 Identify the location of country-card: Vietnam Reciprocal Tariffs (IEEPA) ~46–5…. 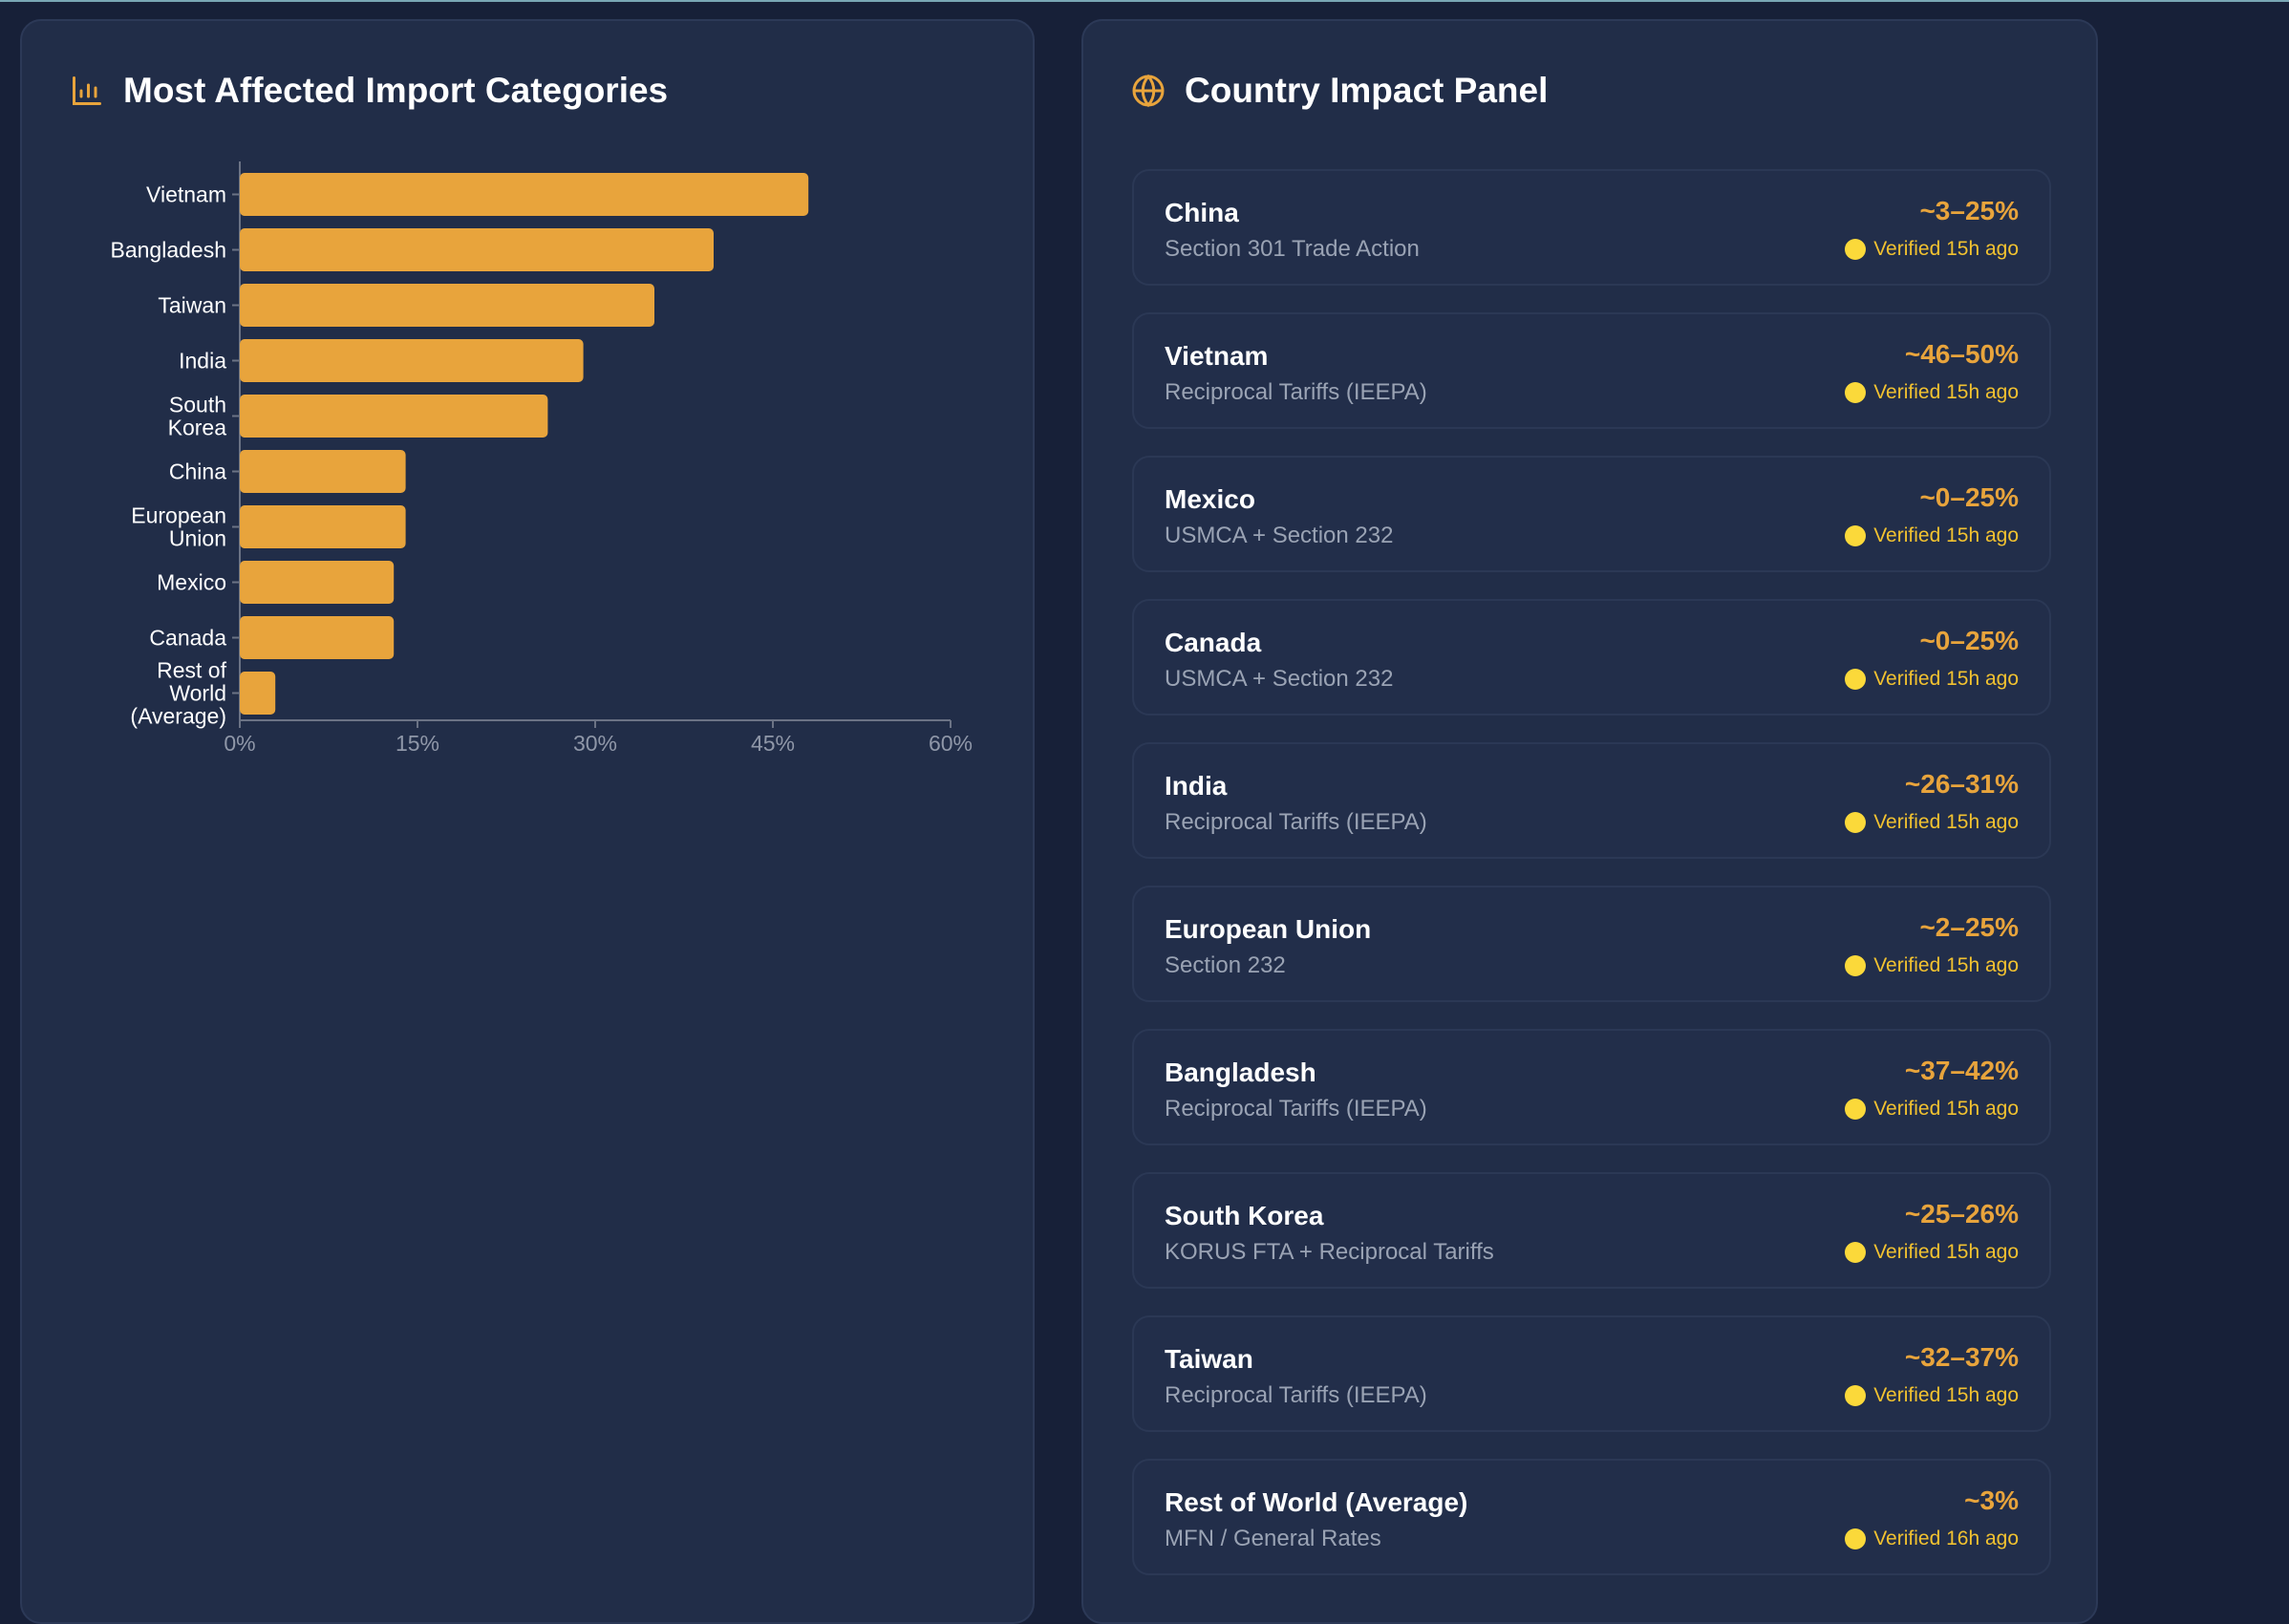
(1591, 371).